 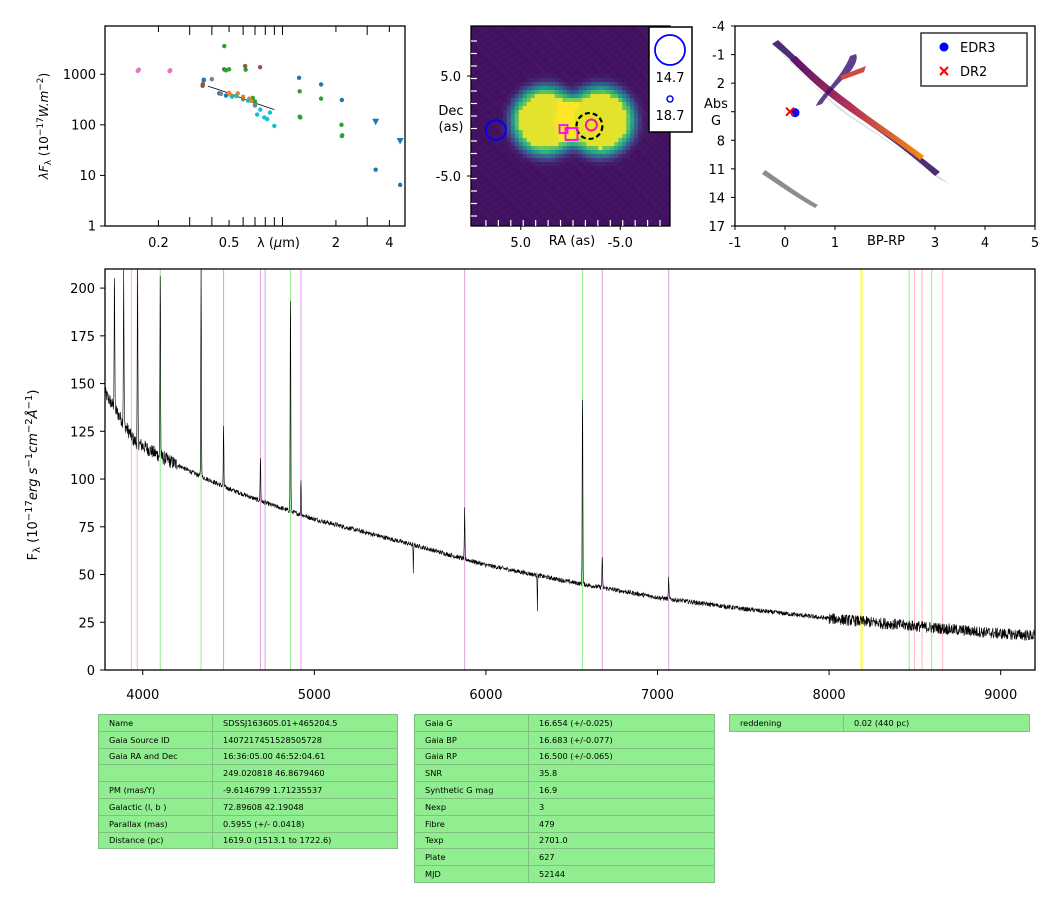 What do you see at coordinates (829, 695) in the screenshot?
I see `spectrum-xtick-label: 8000` at bounding box center [829, 695].